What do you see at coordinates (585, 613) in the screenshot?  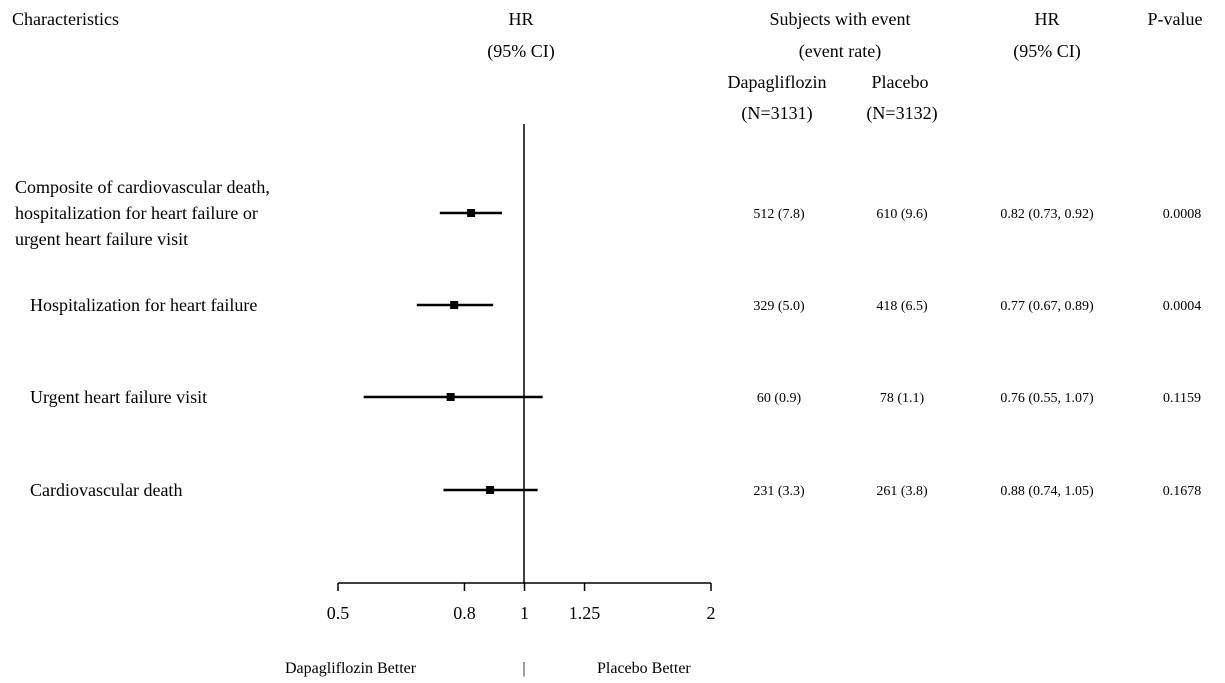 I see `x-tick-label: 1.25` at bounding box center [585, 613].